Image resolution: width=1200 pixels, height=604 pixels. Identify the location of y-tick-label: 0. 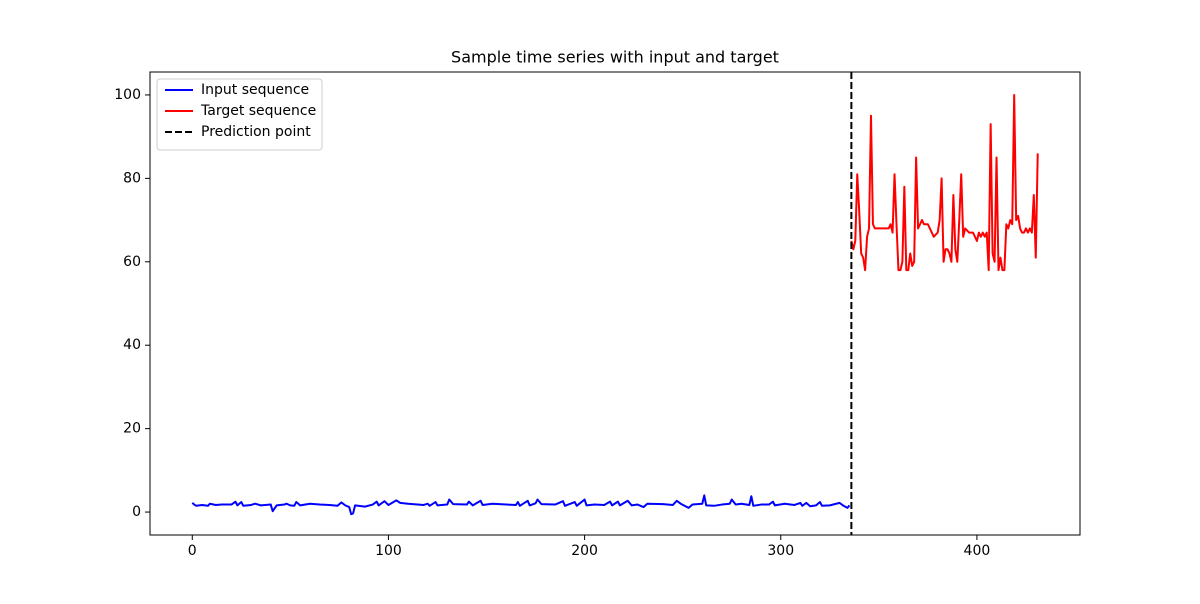
(136, 512).